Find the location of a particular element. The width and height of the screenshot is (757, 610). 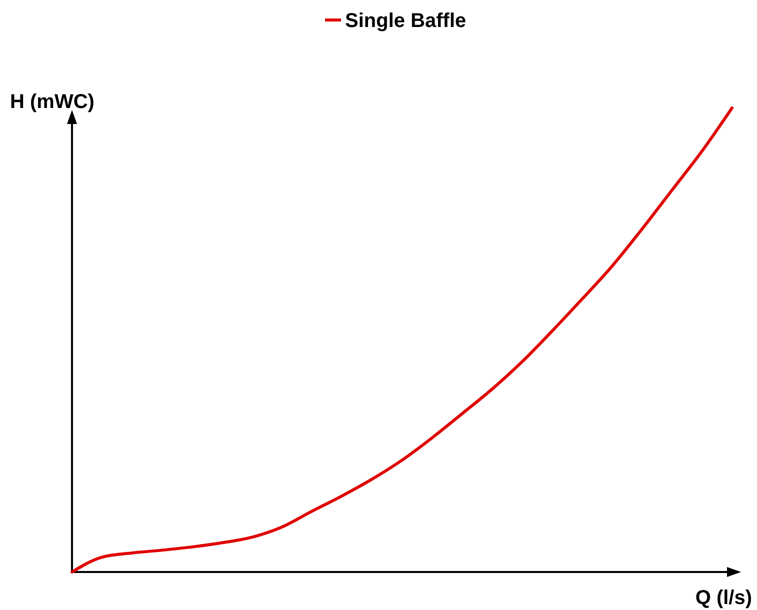

legend-label: Single Baffle is located at coordinates (405, 21).